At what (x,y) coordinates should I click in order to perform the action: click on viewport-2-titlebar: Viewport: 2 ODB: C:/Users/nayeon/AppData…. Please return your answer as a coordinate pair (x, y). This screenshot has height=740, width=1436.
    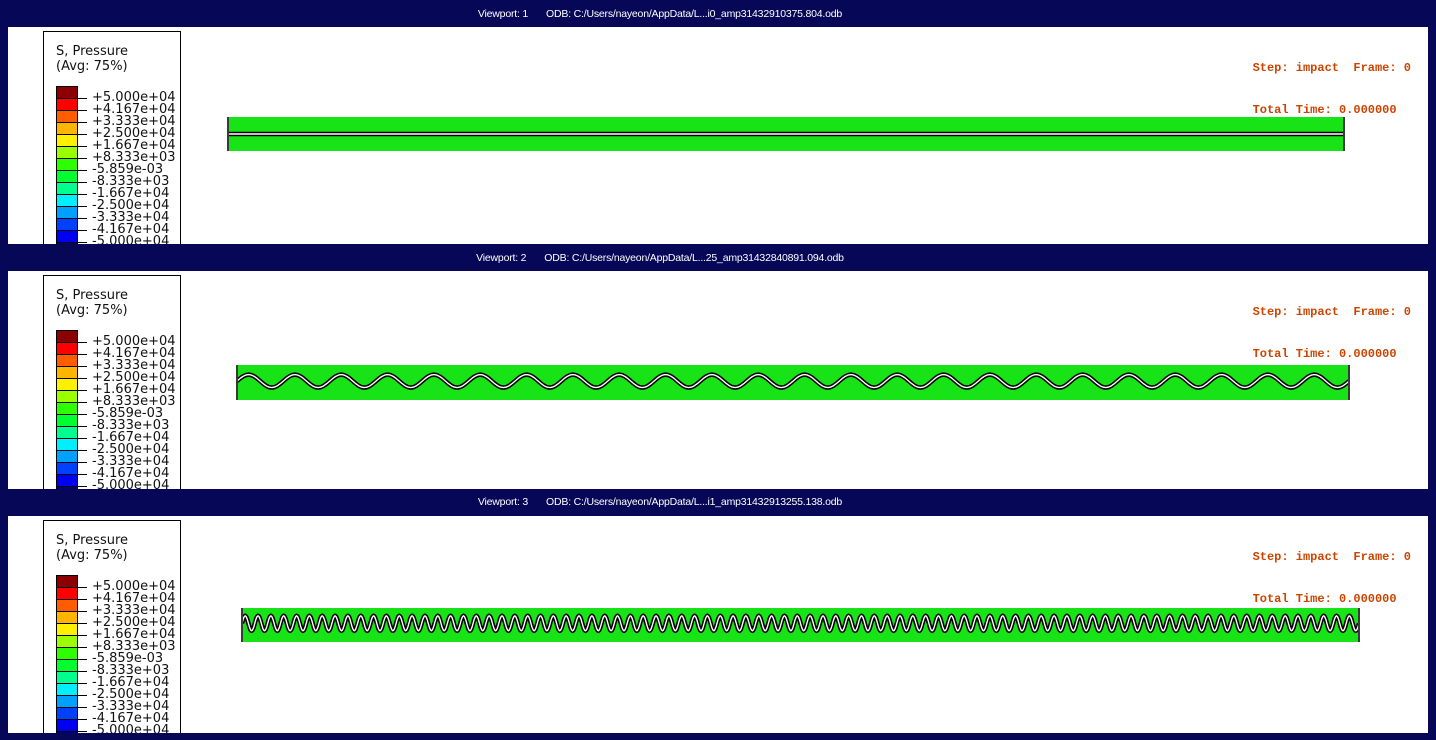
    Looking at the image, I should click on (718, 258).